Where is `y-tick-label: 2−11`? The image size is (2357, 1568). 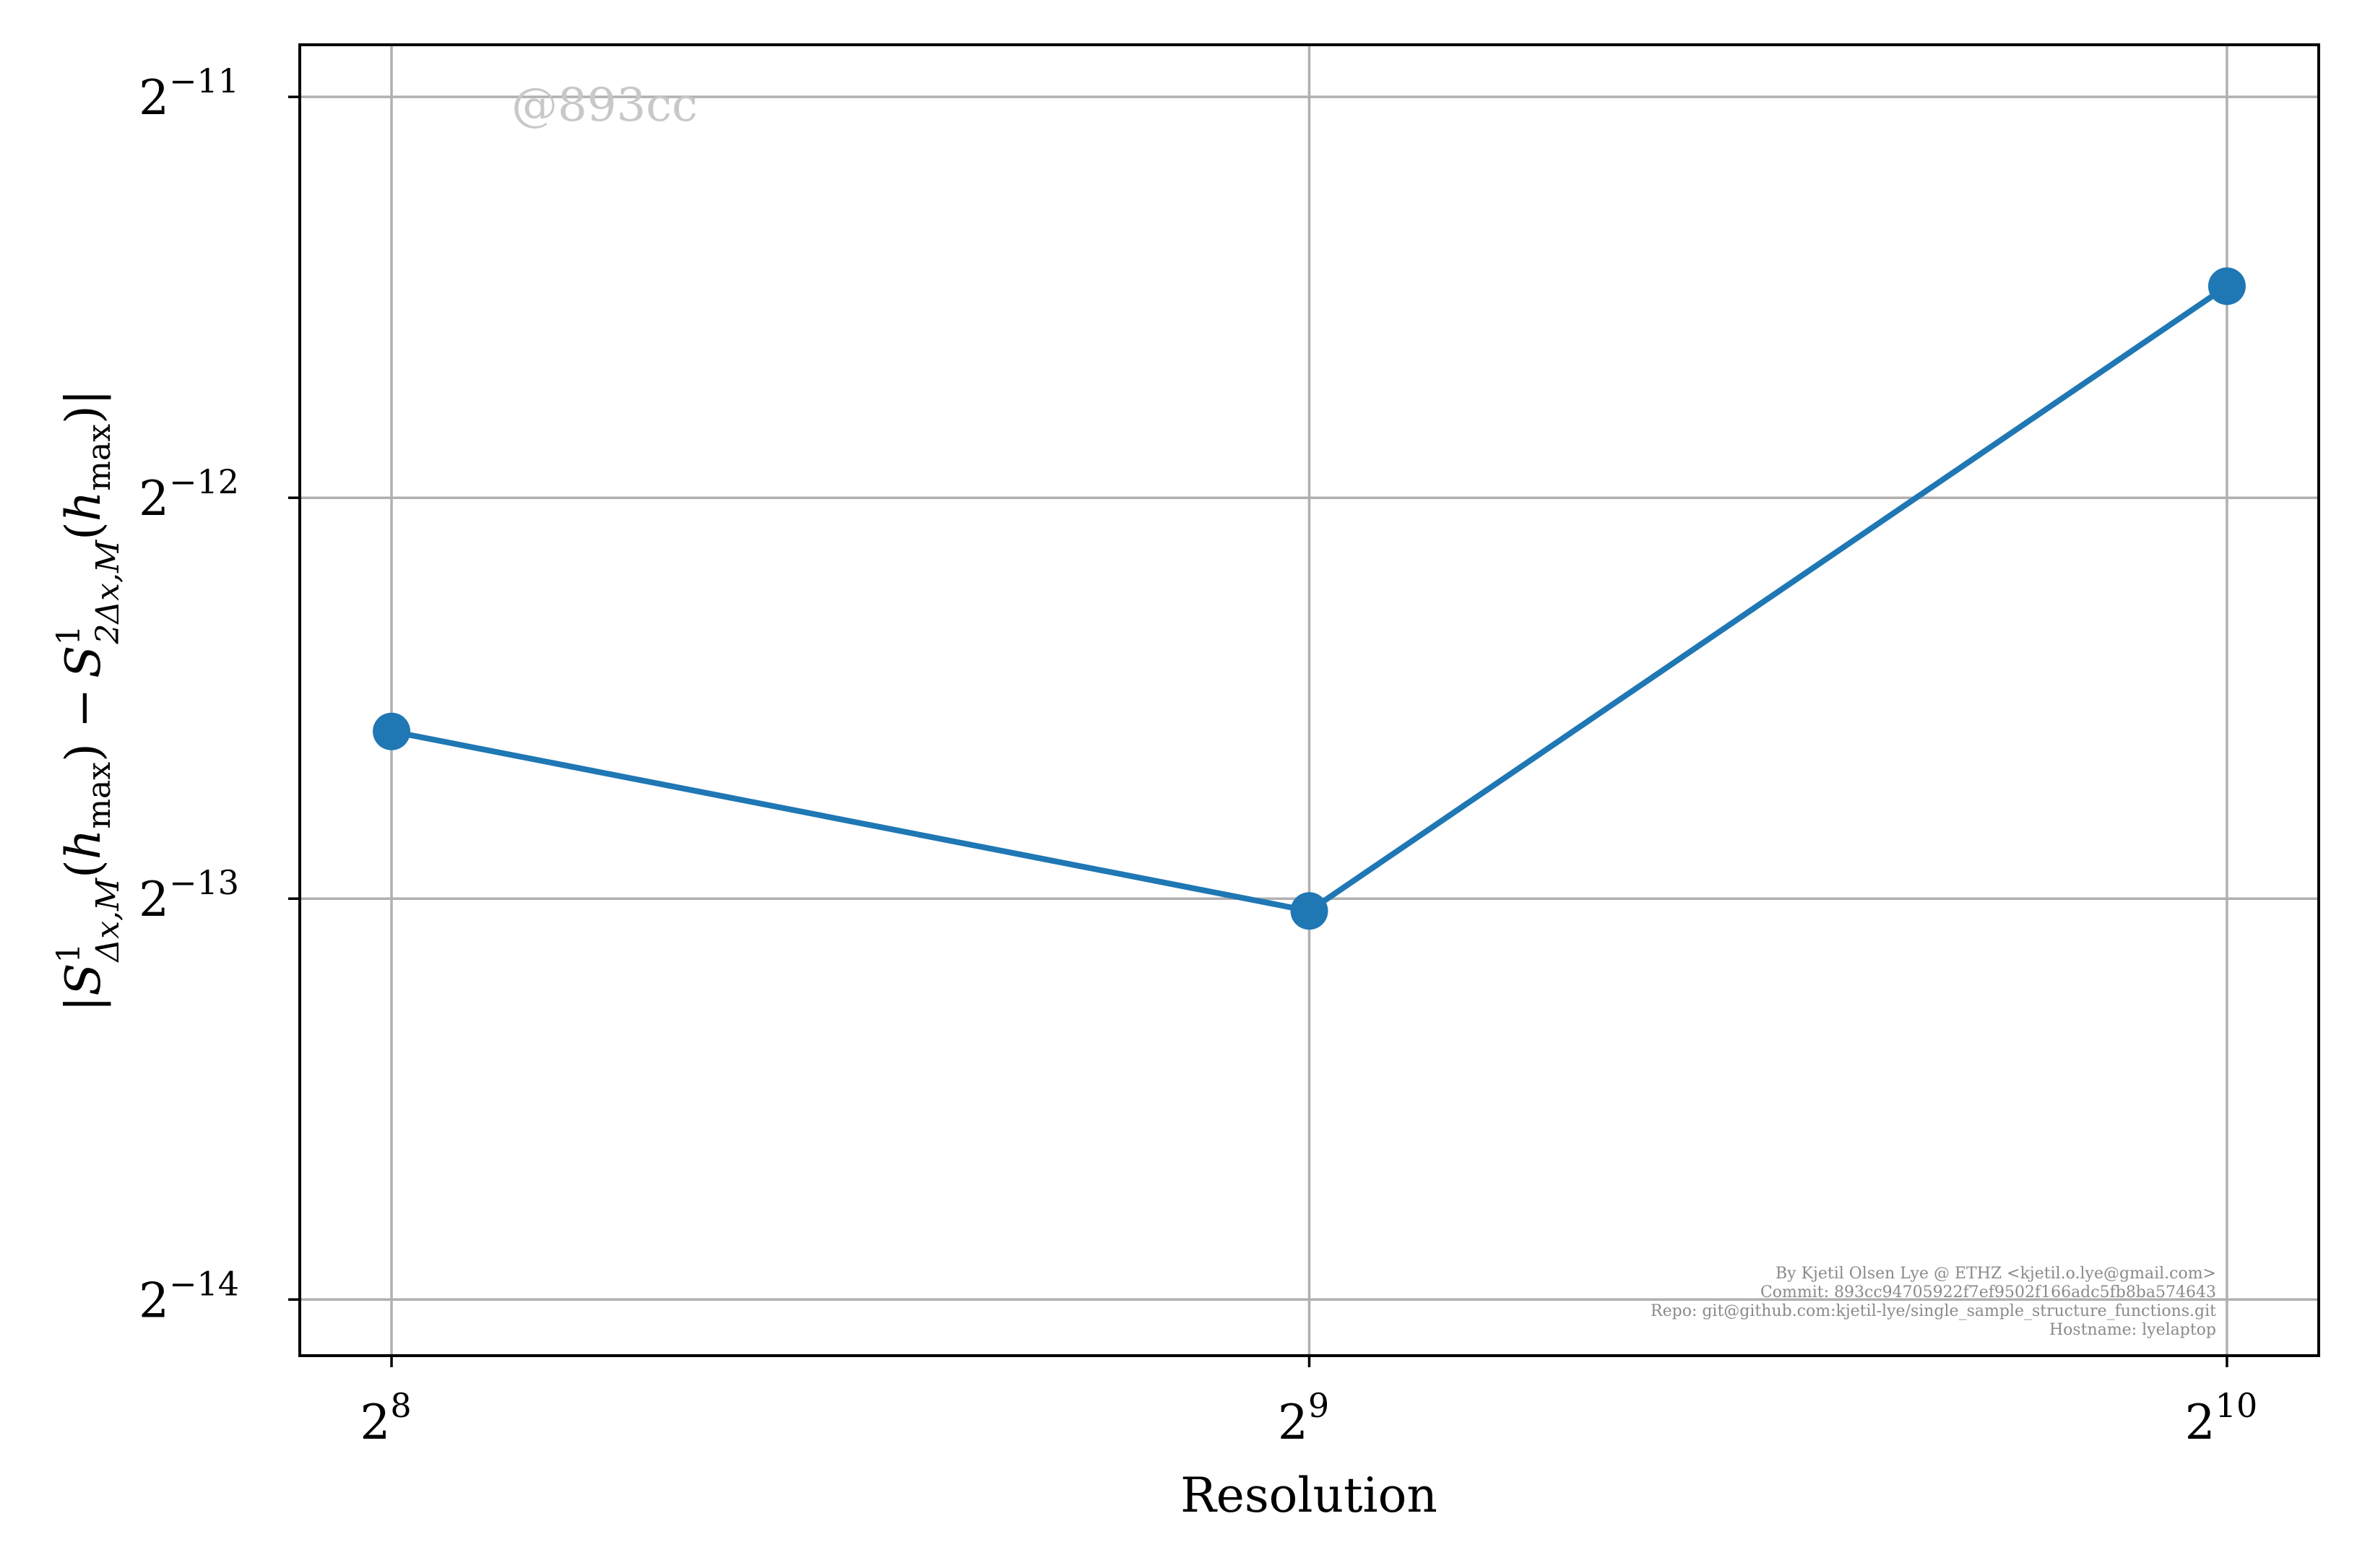 y-tick-label: 2−11 is located at coordinates (189, 94).